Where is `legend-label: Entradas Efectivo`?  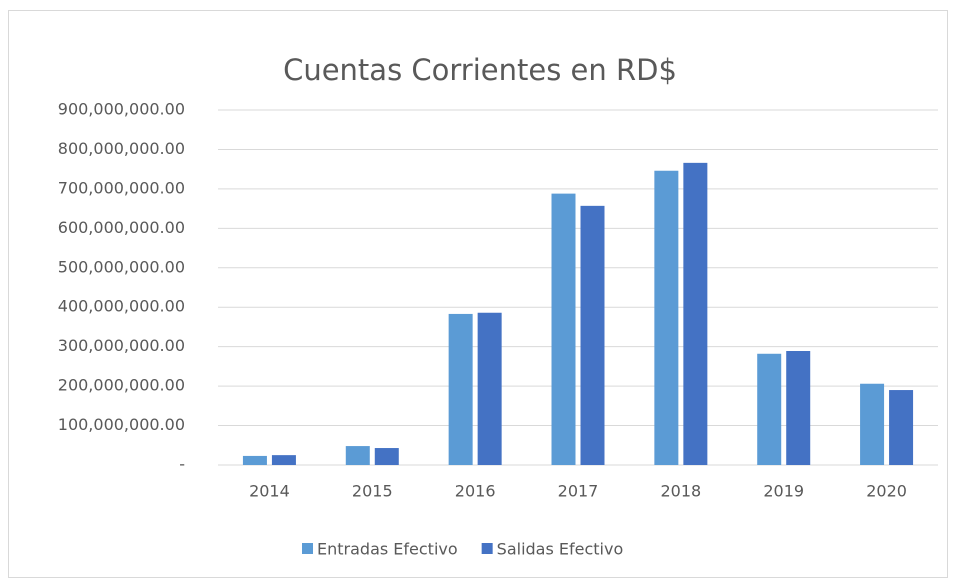
legend-label: Entradas Efectivo is located at coordinates (387, 549).